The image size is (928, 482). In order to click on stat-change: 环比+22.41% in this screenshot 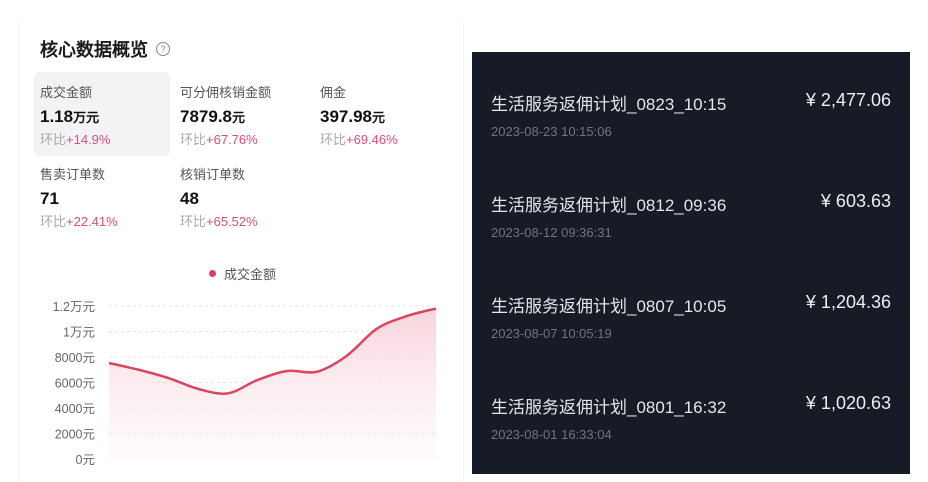, I will do `click(79, 221)`.